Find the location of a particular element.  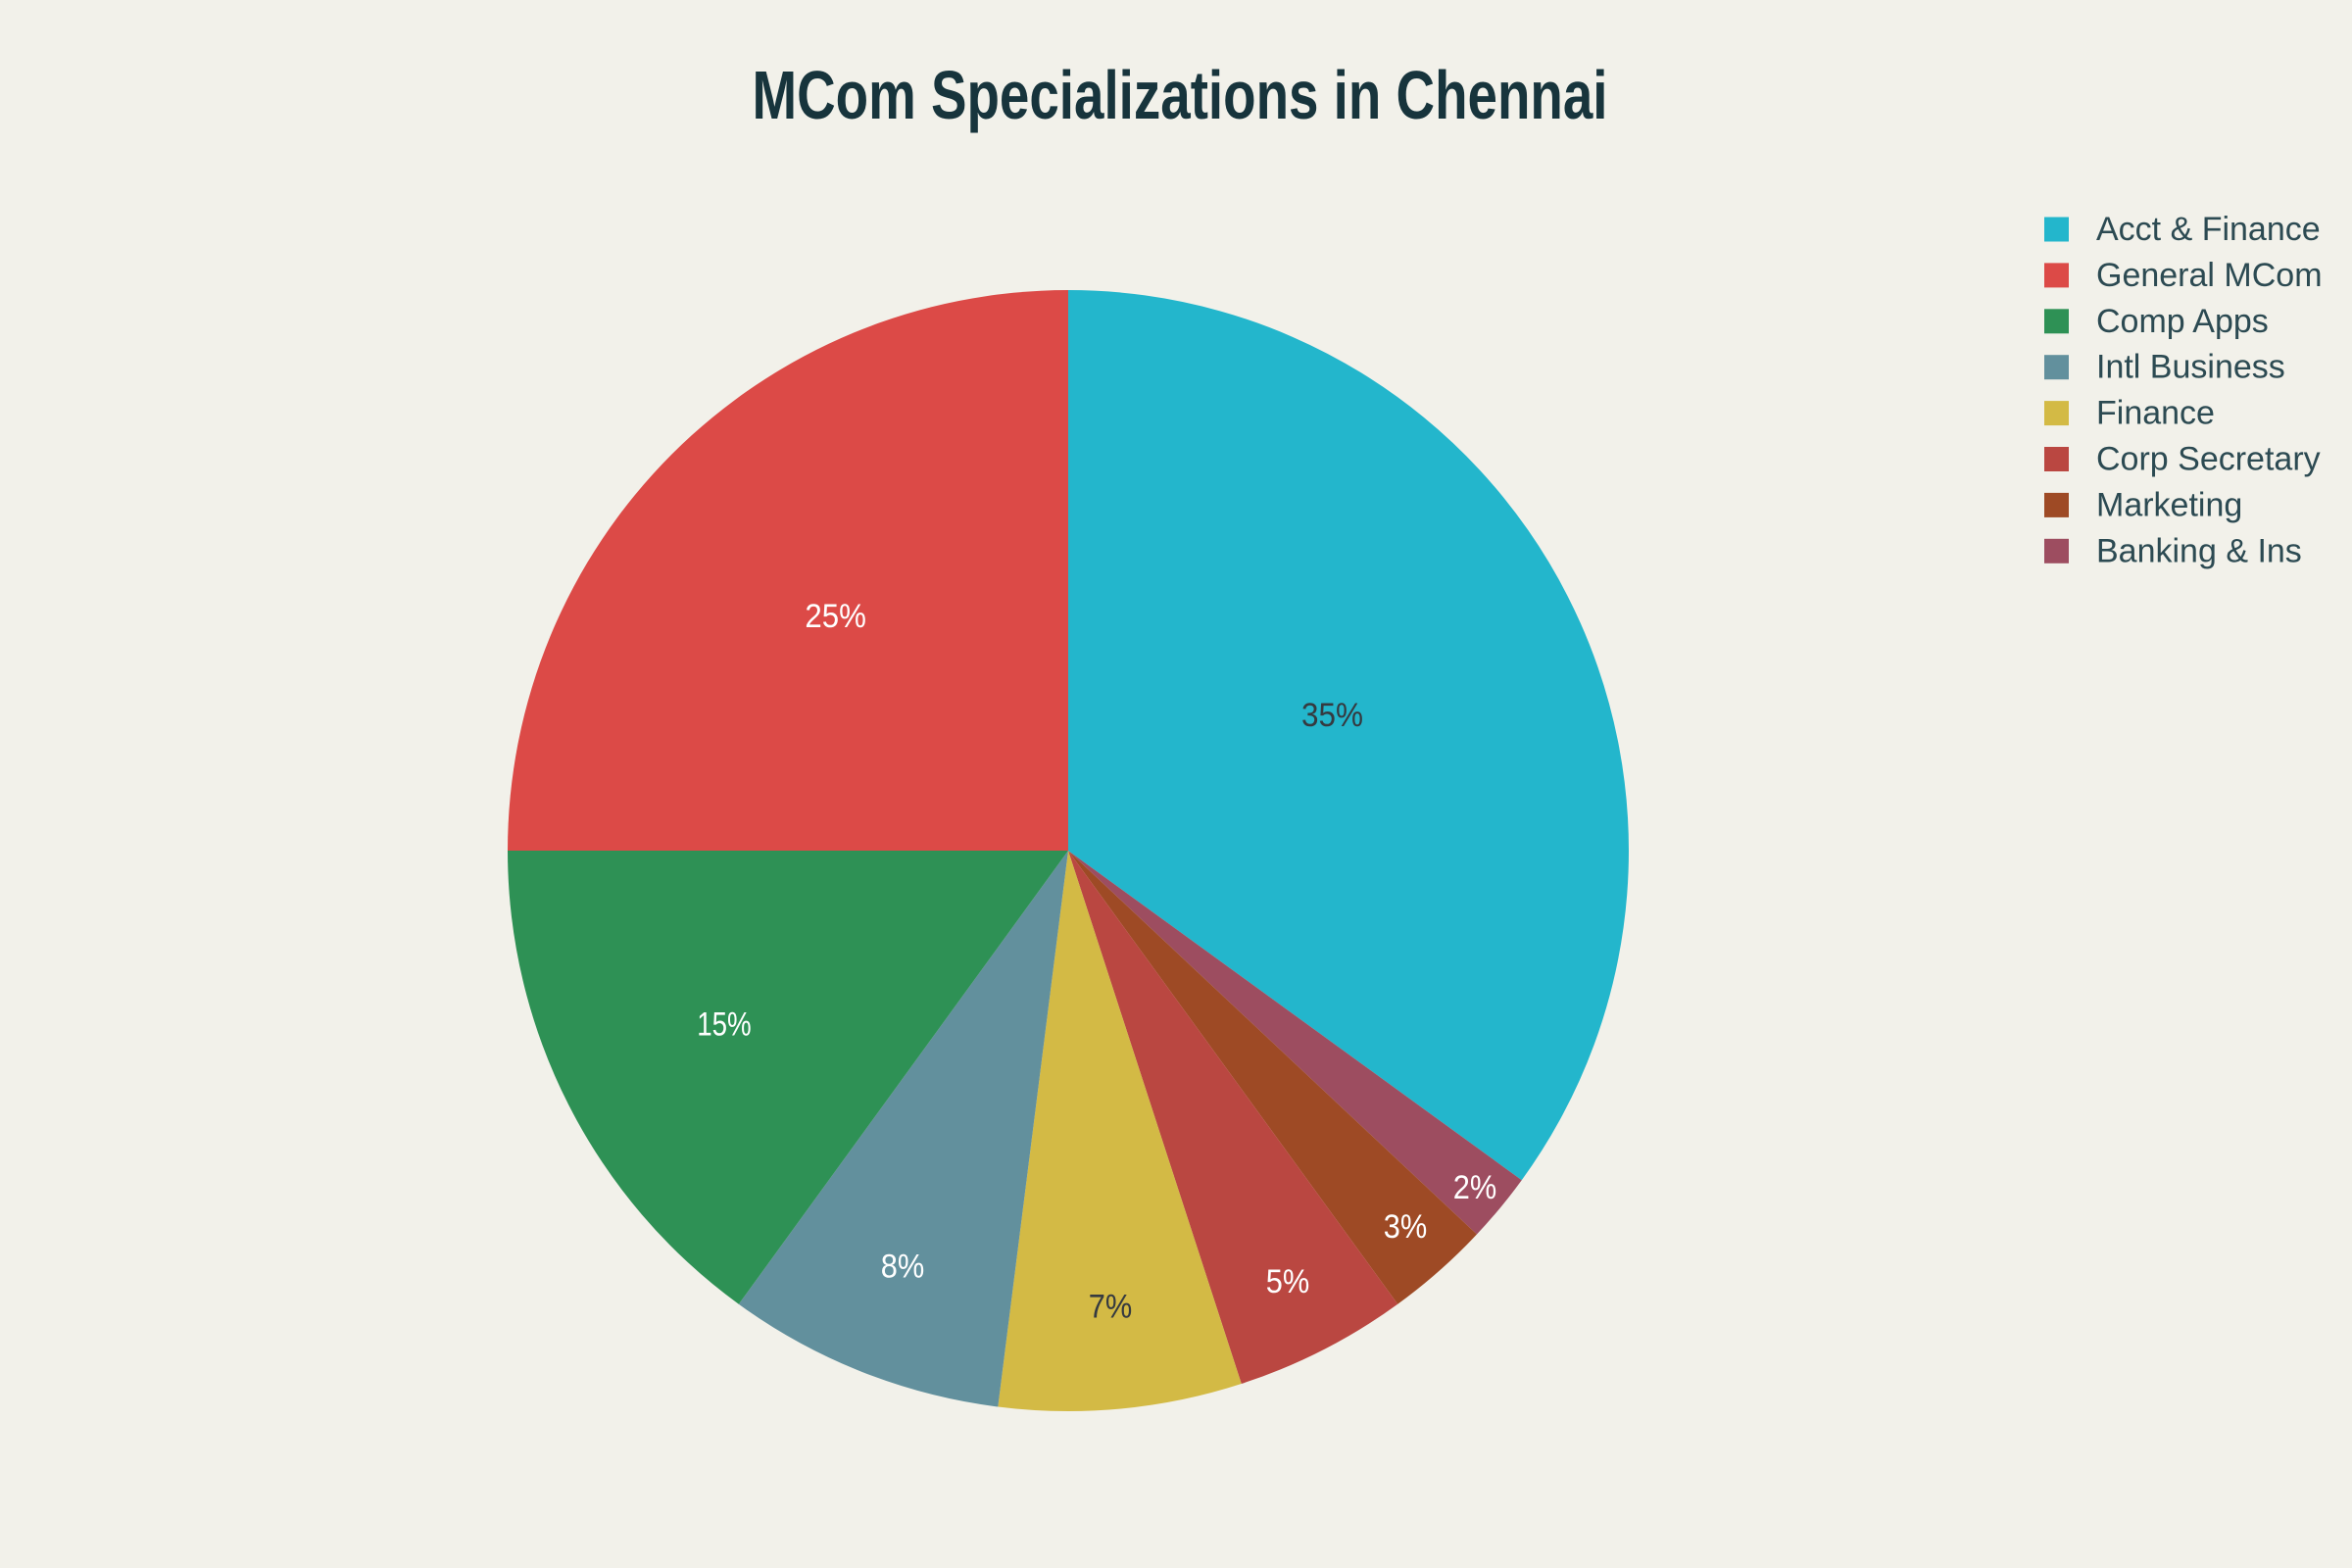

svg-text: Banking & Ins is located at coordinates (2199, 550).